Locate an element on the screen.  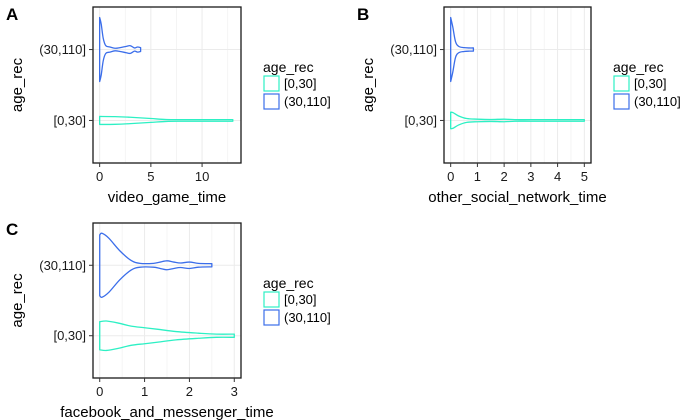
x-tick-layer: 0 1 2 3 4 5 is located at coordinates (517, 173).